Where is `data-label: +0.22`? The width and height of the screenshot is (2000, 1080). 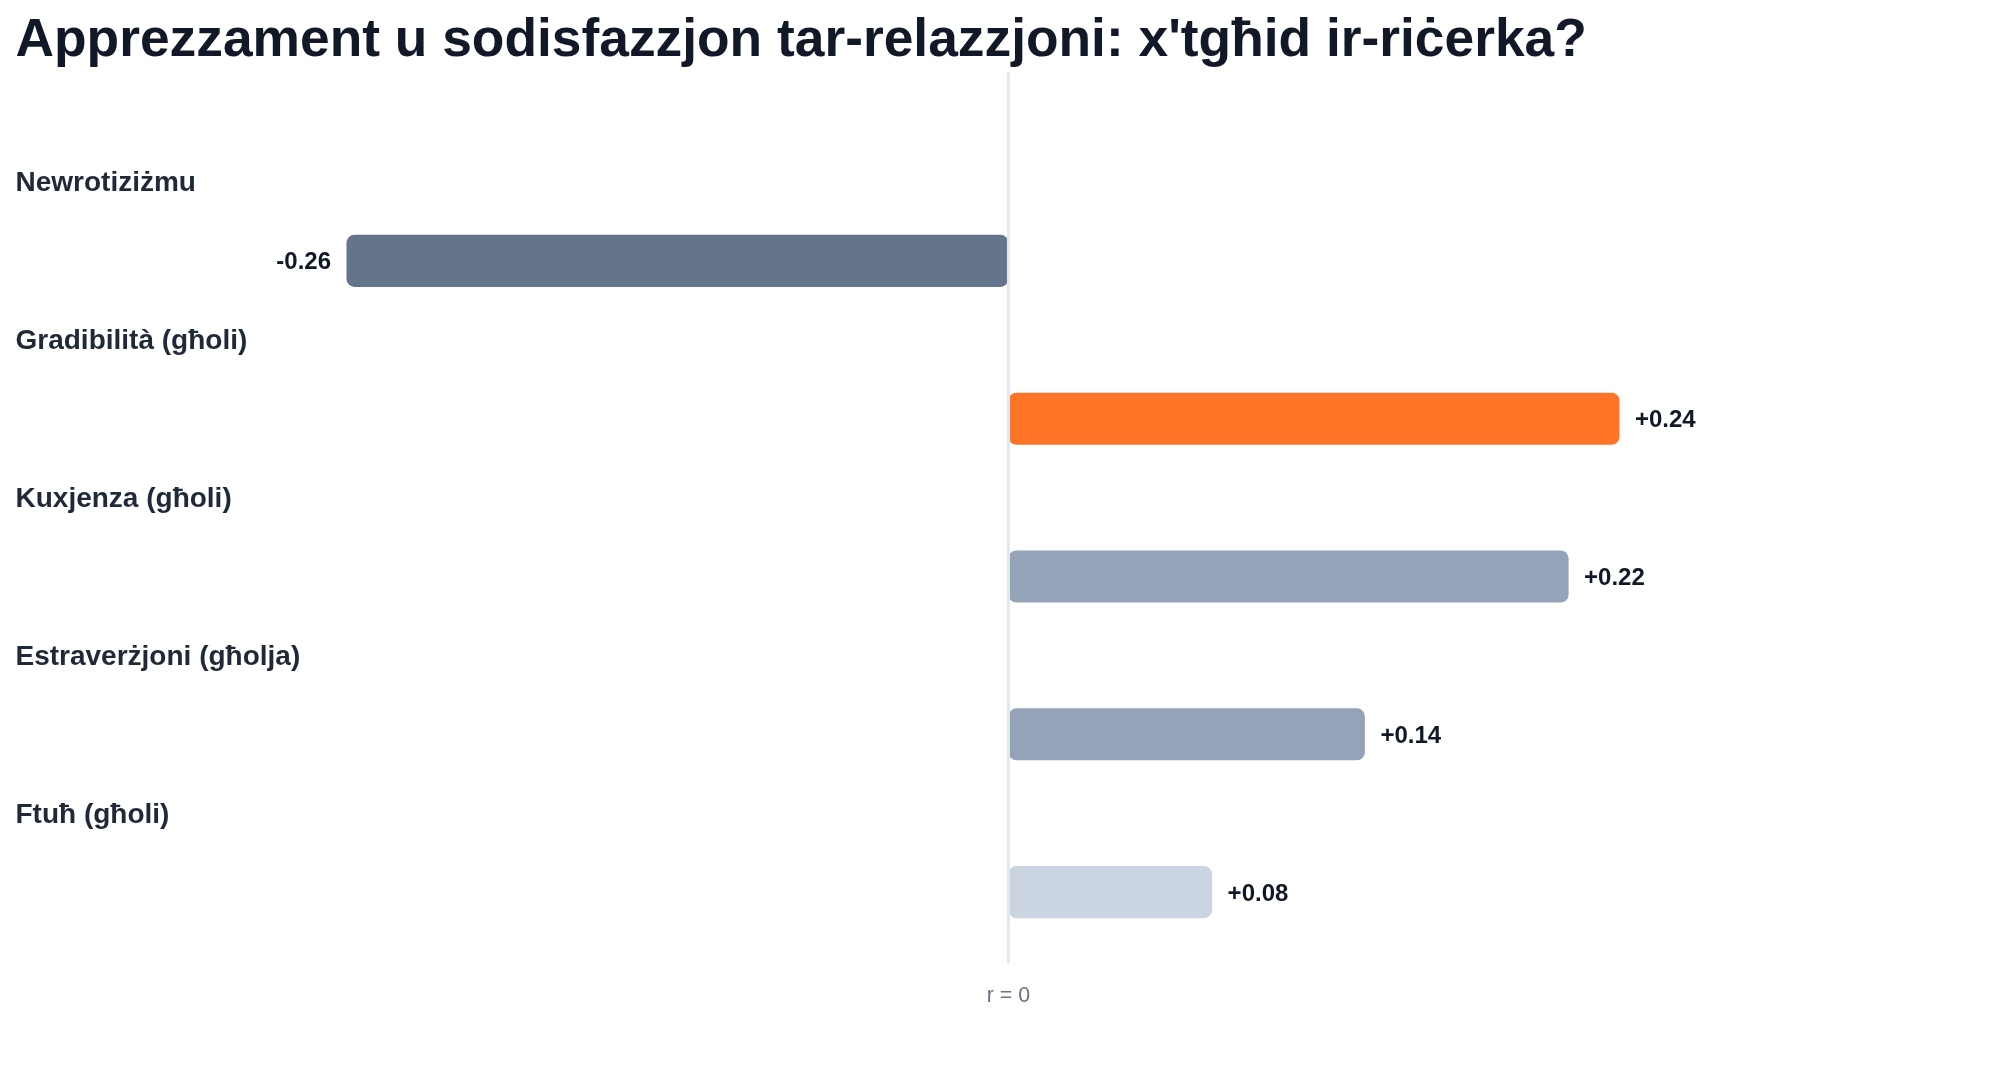 data-label: +0.22 is located at coordinates (1614, 577).